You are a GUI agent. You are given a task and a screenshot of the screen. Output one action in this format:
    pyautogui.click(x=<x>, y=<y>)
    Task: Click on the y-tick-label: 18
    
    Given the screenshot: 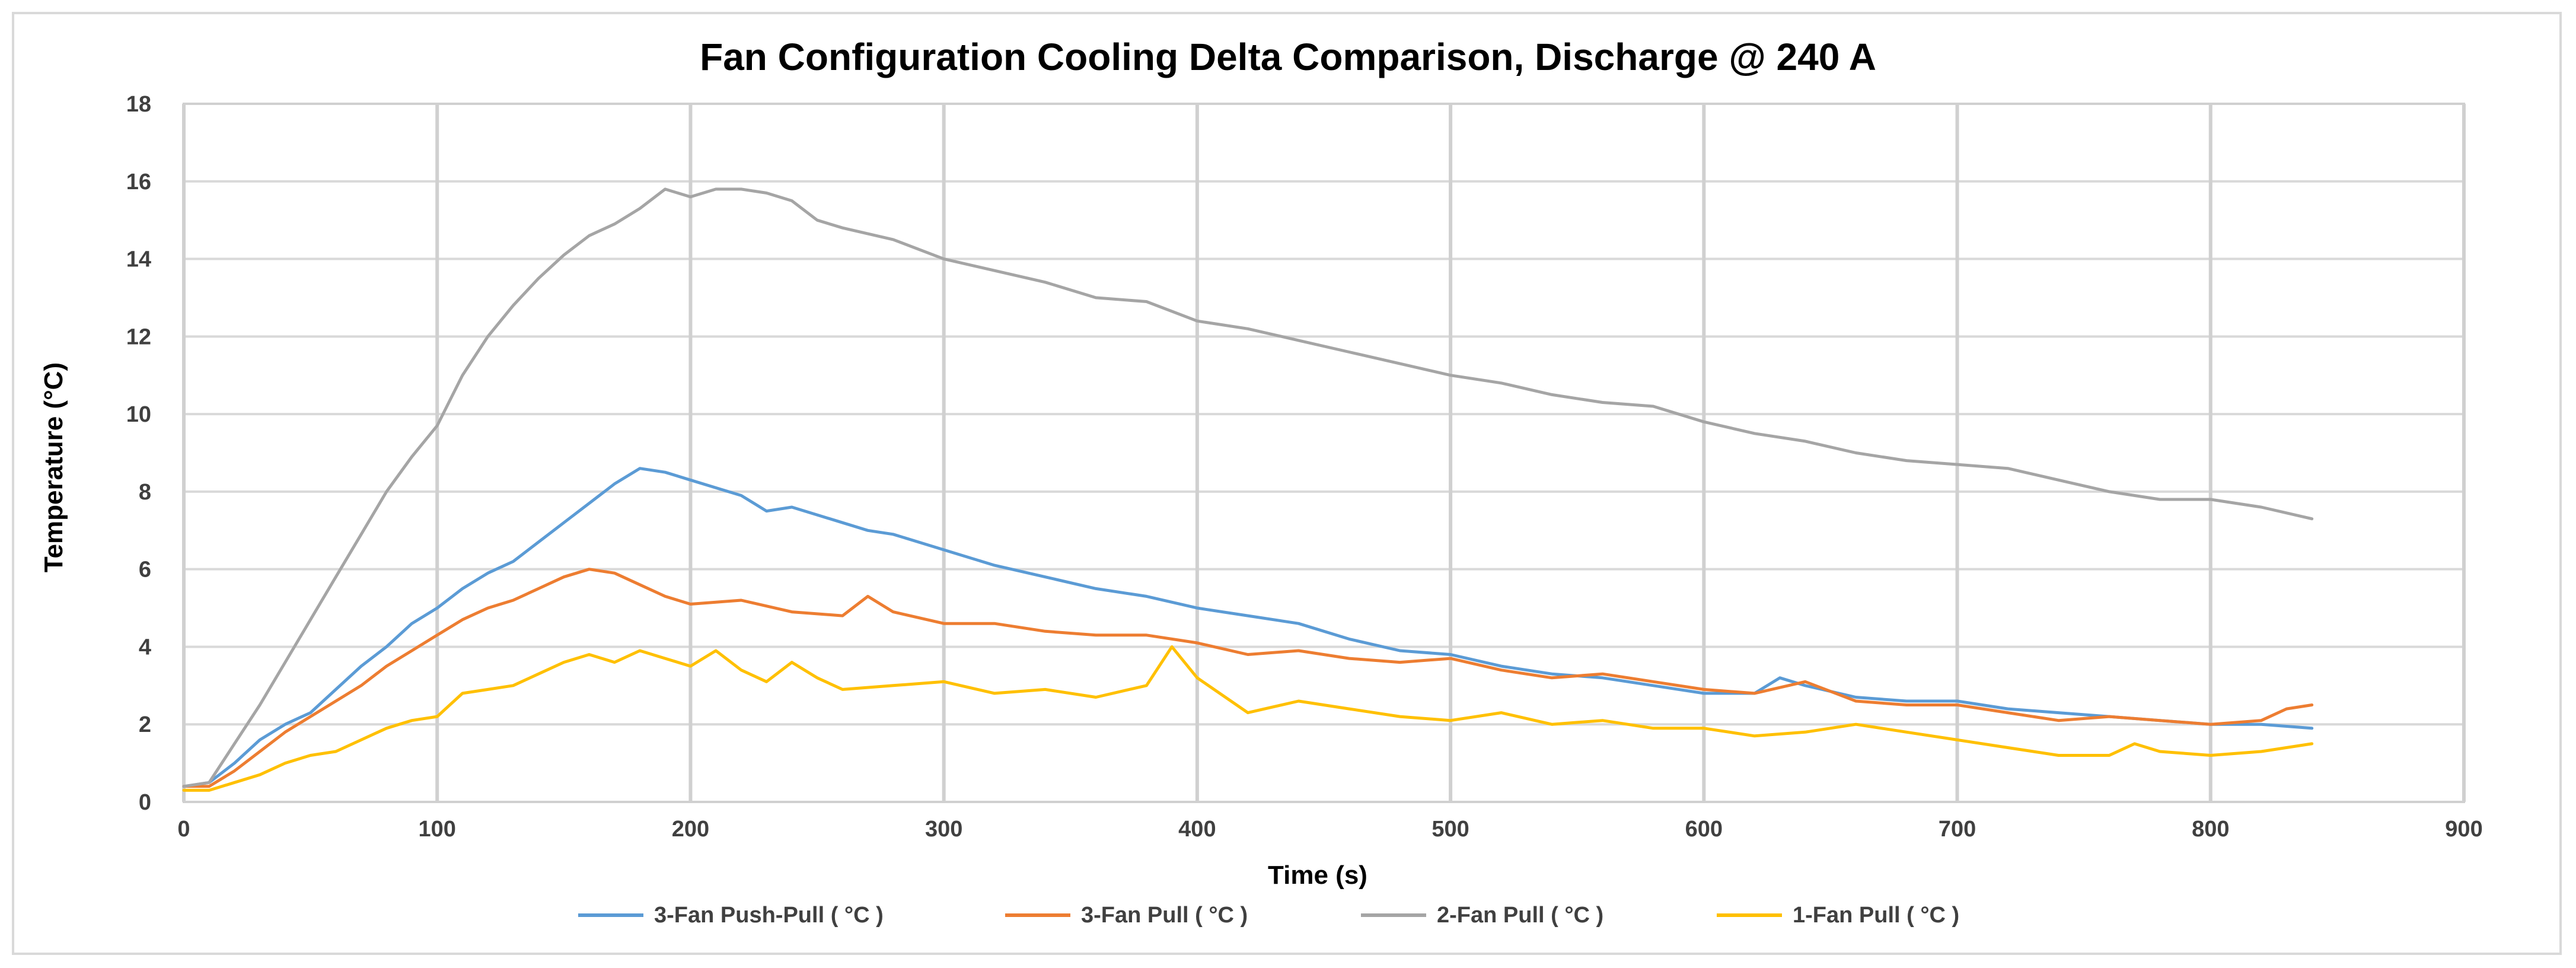 What is the action you would take?
    pyautogui.click(x=138, y=104)
    